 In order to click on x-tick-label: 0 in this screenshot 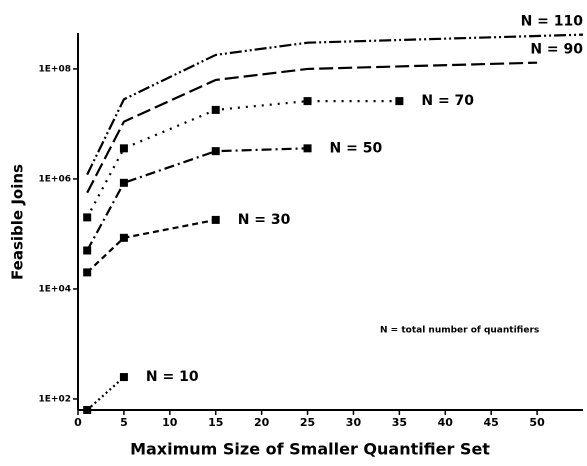, I will do `click(78, 422)`.